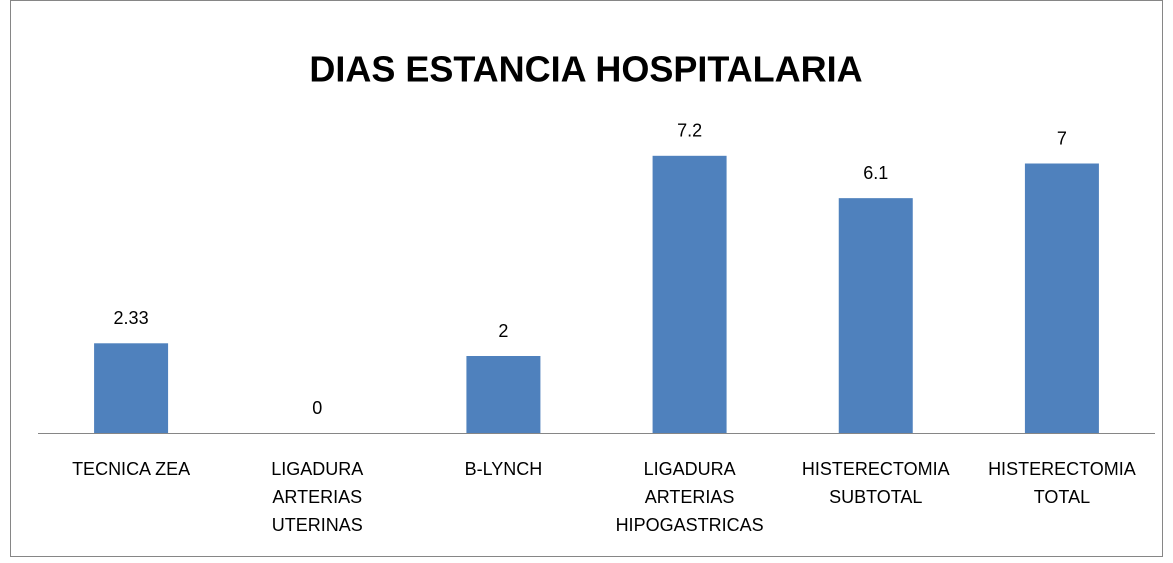 Image resolution: width=1173 pixels, height=563 pixels. What do you see at coordinates (876, 483) in the screenshot?
I see `x-tick-label: HISTERECTOMIA SUBTOTAL` at bounding box center [876, 483].